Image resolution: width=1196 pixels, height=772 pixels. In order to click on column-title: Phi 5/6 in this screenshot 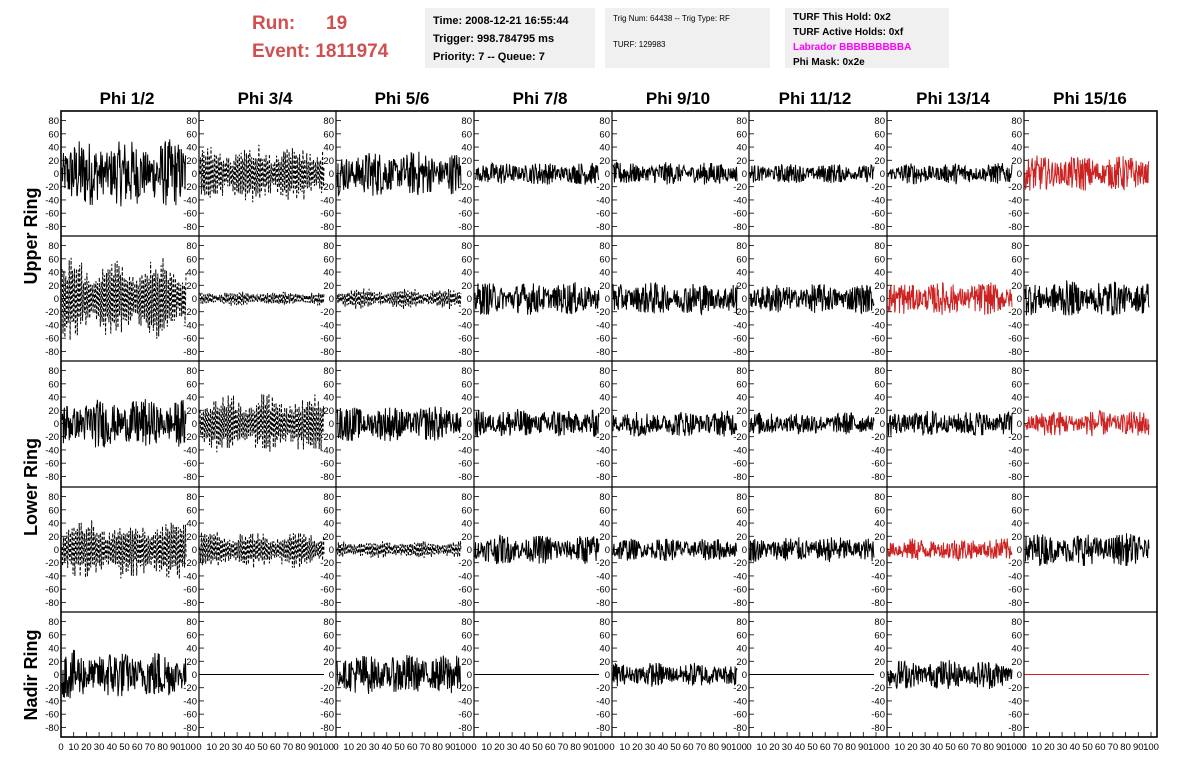, I will do `click(402, 98)`.